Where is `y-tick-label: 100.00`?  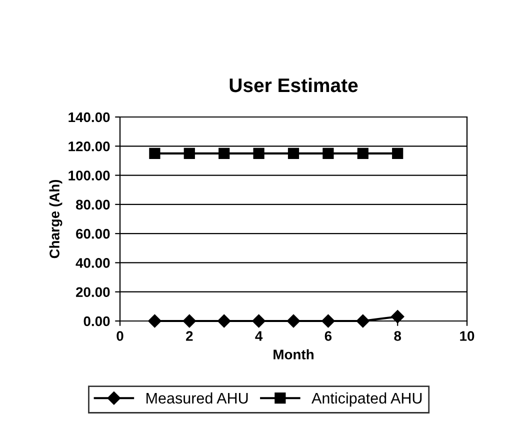
y-tick-label: 100.00 is located at coordinates (89, 175).